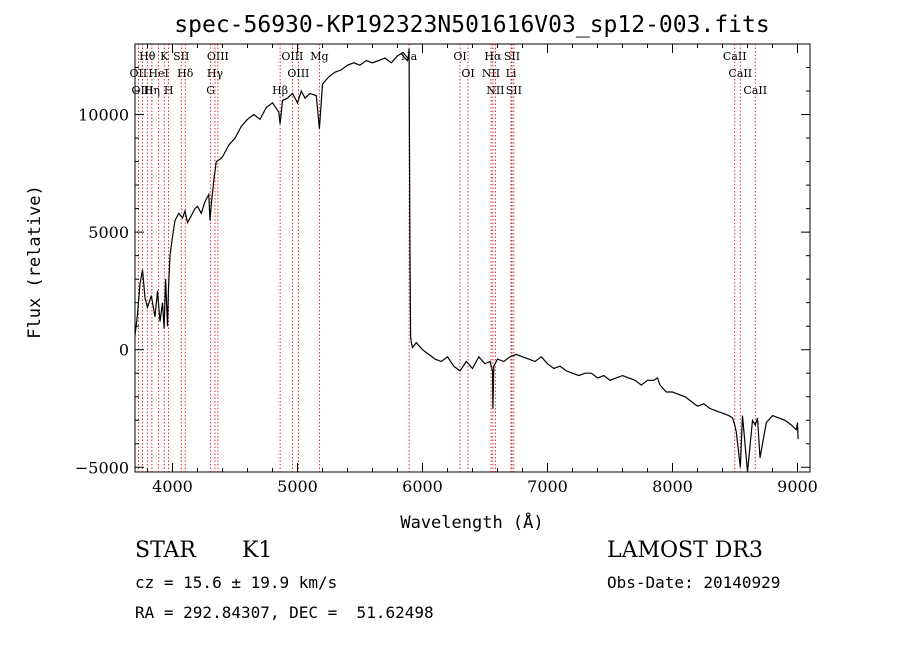 The width and height of the screenshot is (900, 649). What do you see at coordinates (164, 56) in the screenshot?
I see `line-marker-label: K` at bounding box center [164, 56].